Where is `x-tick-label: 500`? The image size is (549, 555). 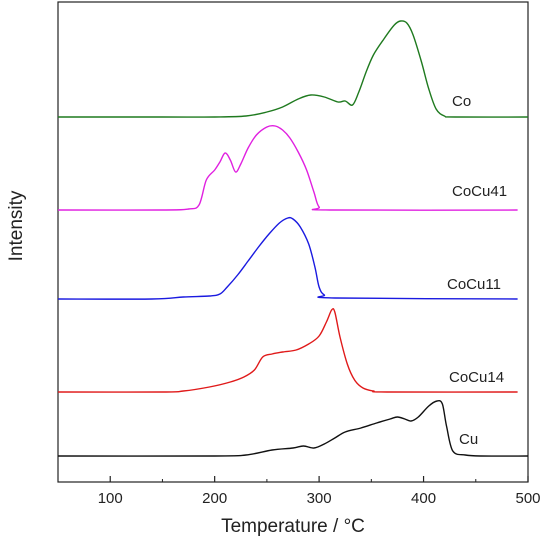
x-tick-label: 500 is located at coordinates (527, 498).